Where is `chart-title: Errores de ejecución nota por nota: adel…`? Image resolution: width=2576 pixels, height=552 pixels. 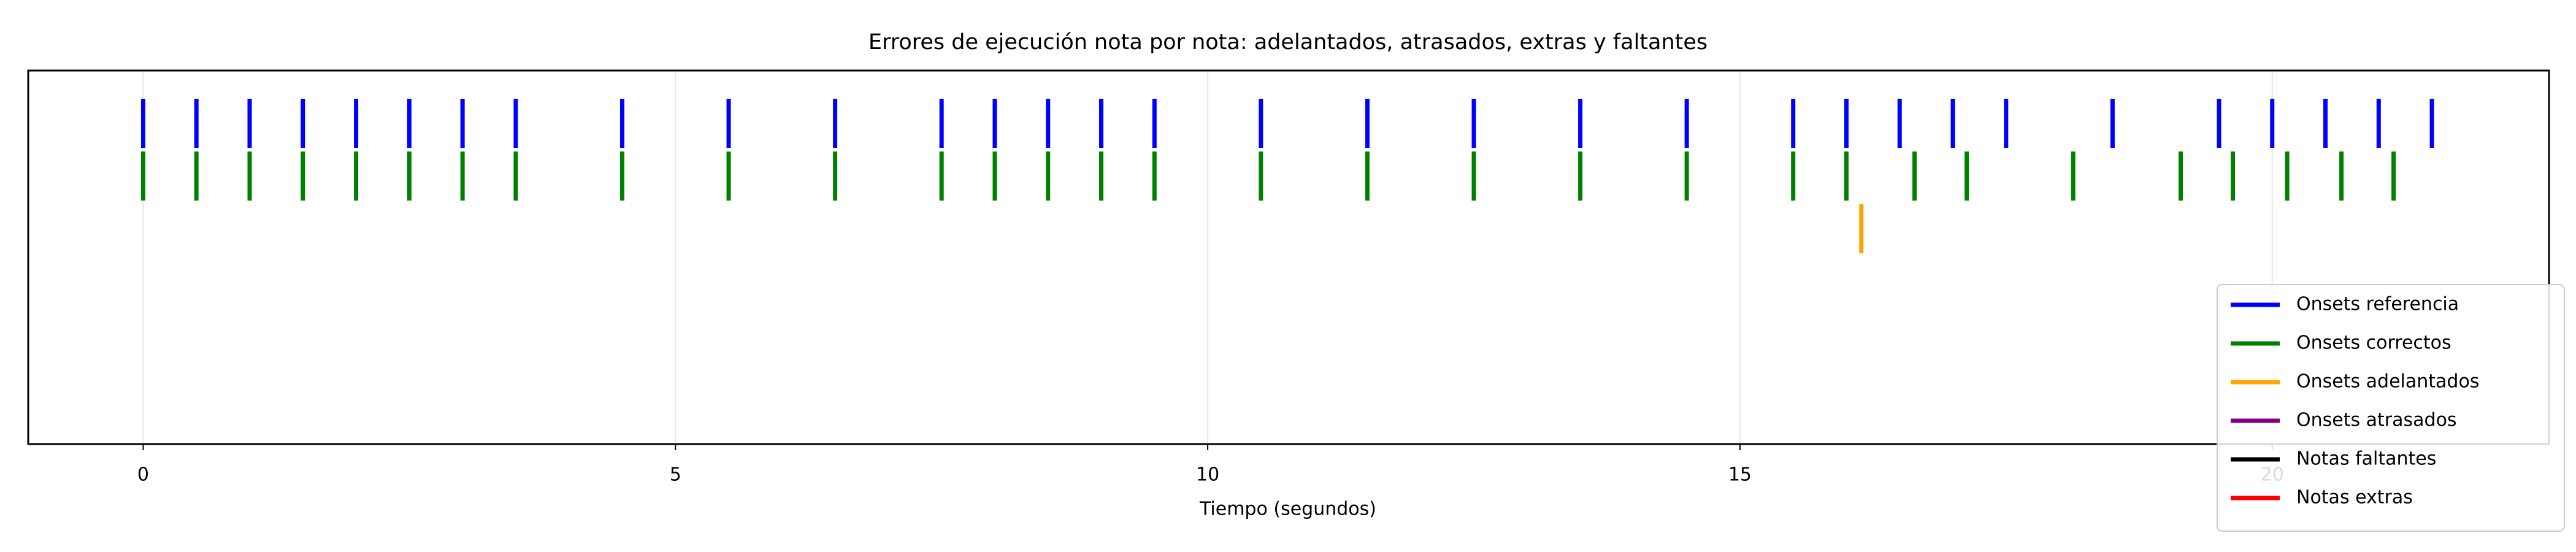
chart-title: Errores de ejecución nota por nota: adel… is located at coordinates (1288, 42).